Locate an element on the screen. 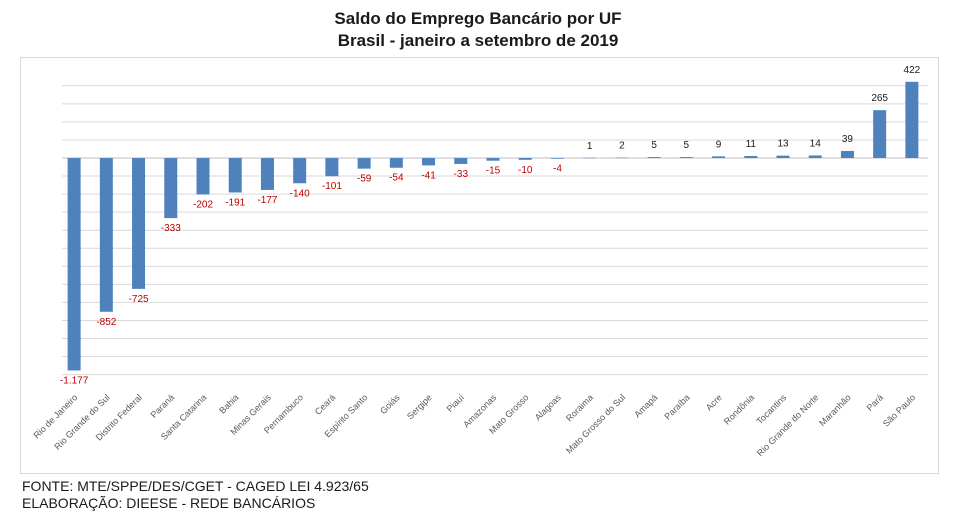  category-tick-label: São Paulo is located at coordinates (899, 410).